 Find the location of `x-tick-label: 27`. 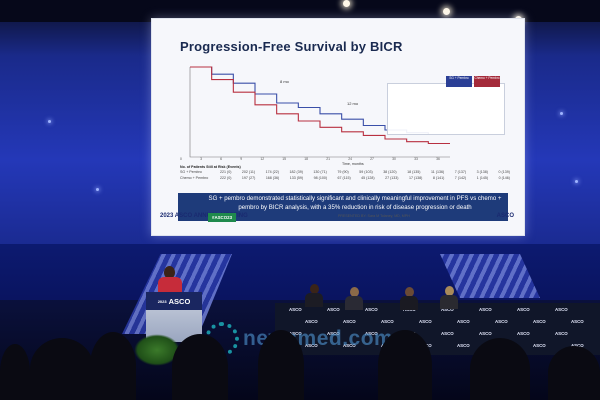

x-tick-label: 27 is located at coordinates (372, 159).